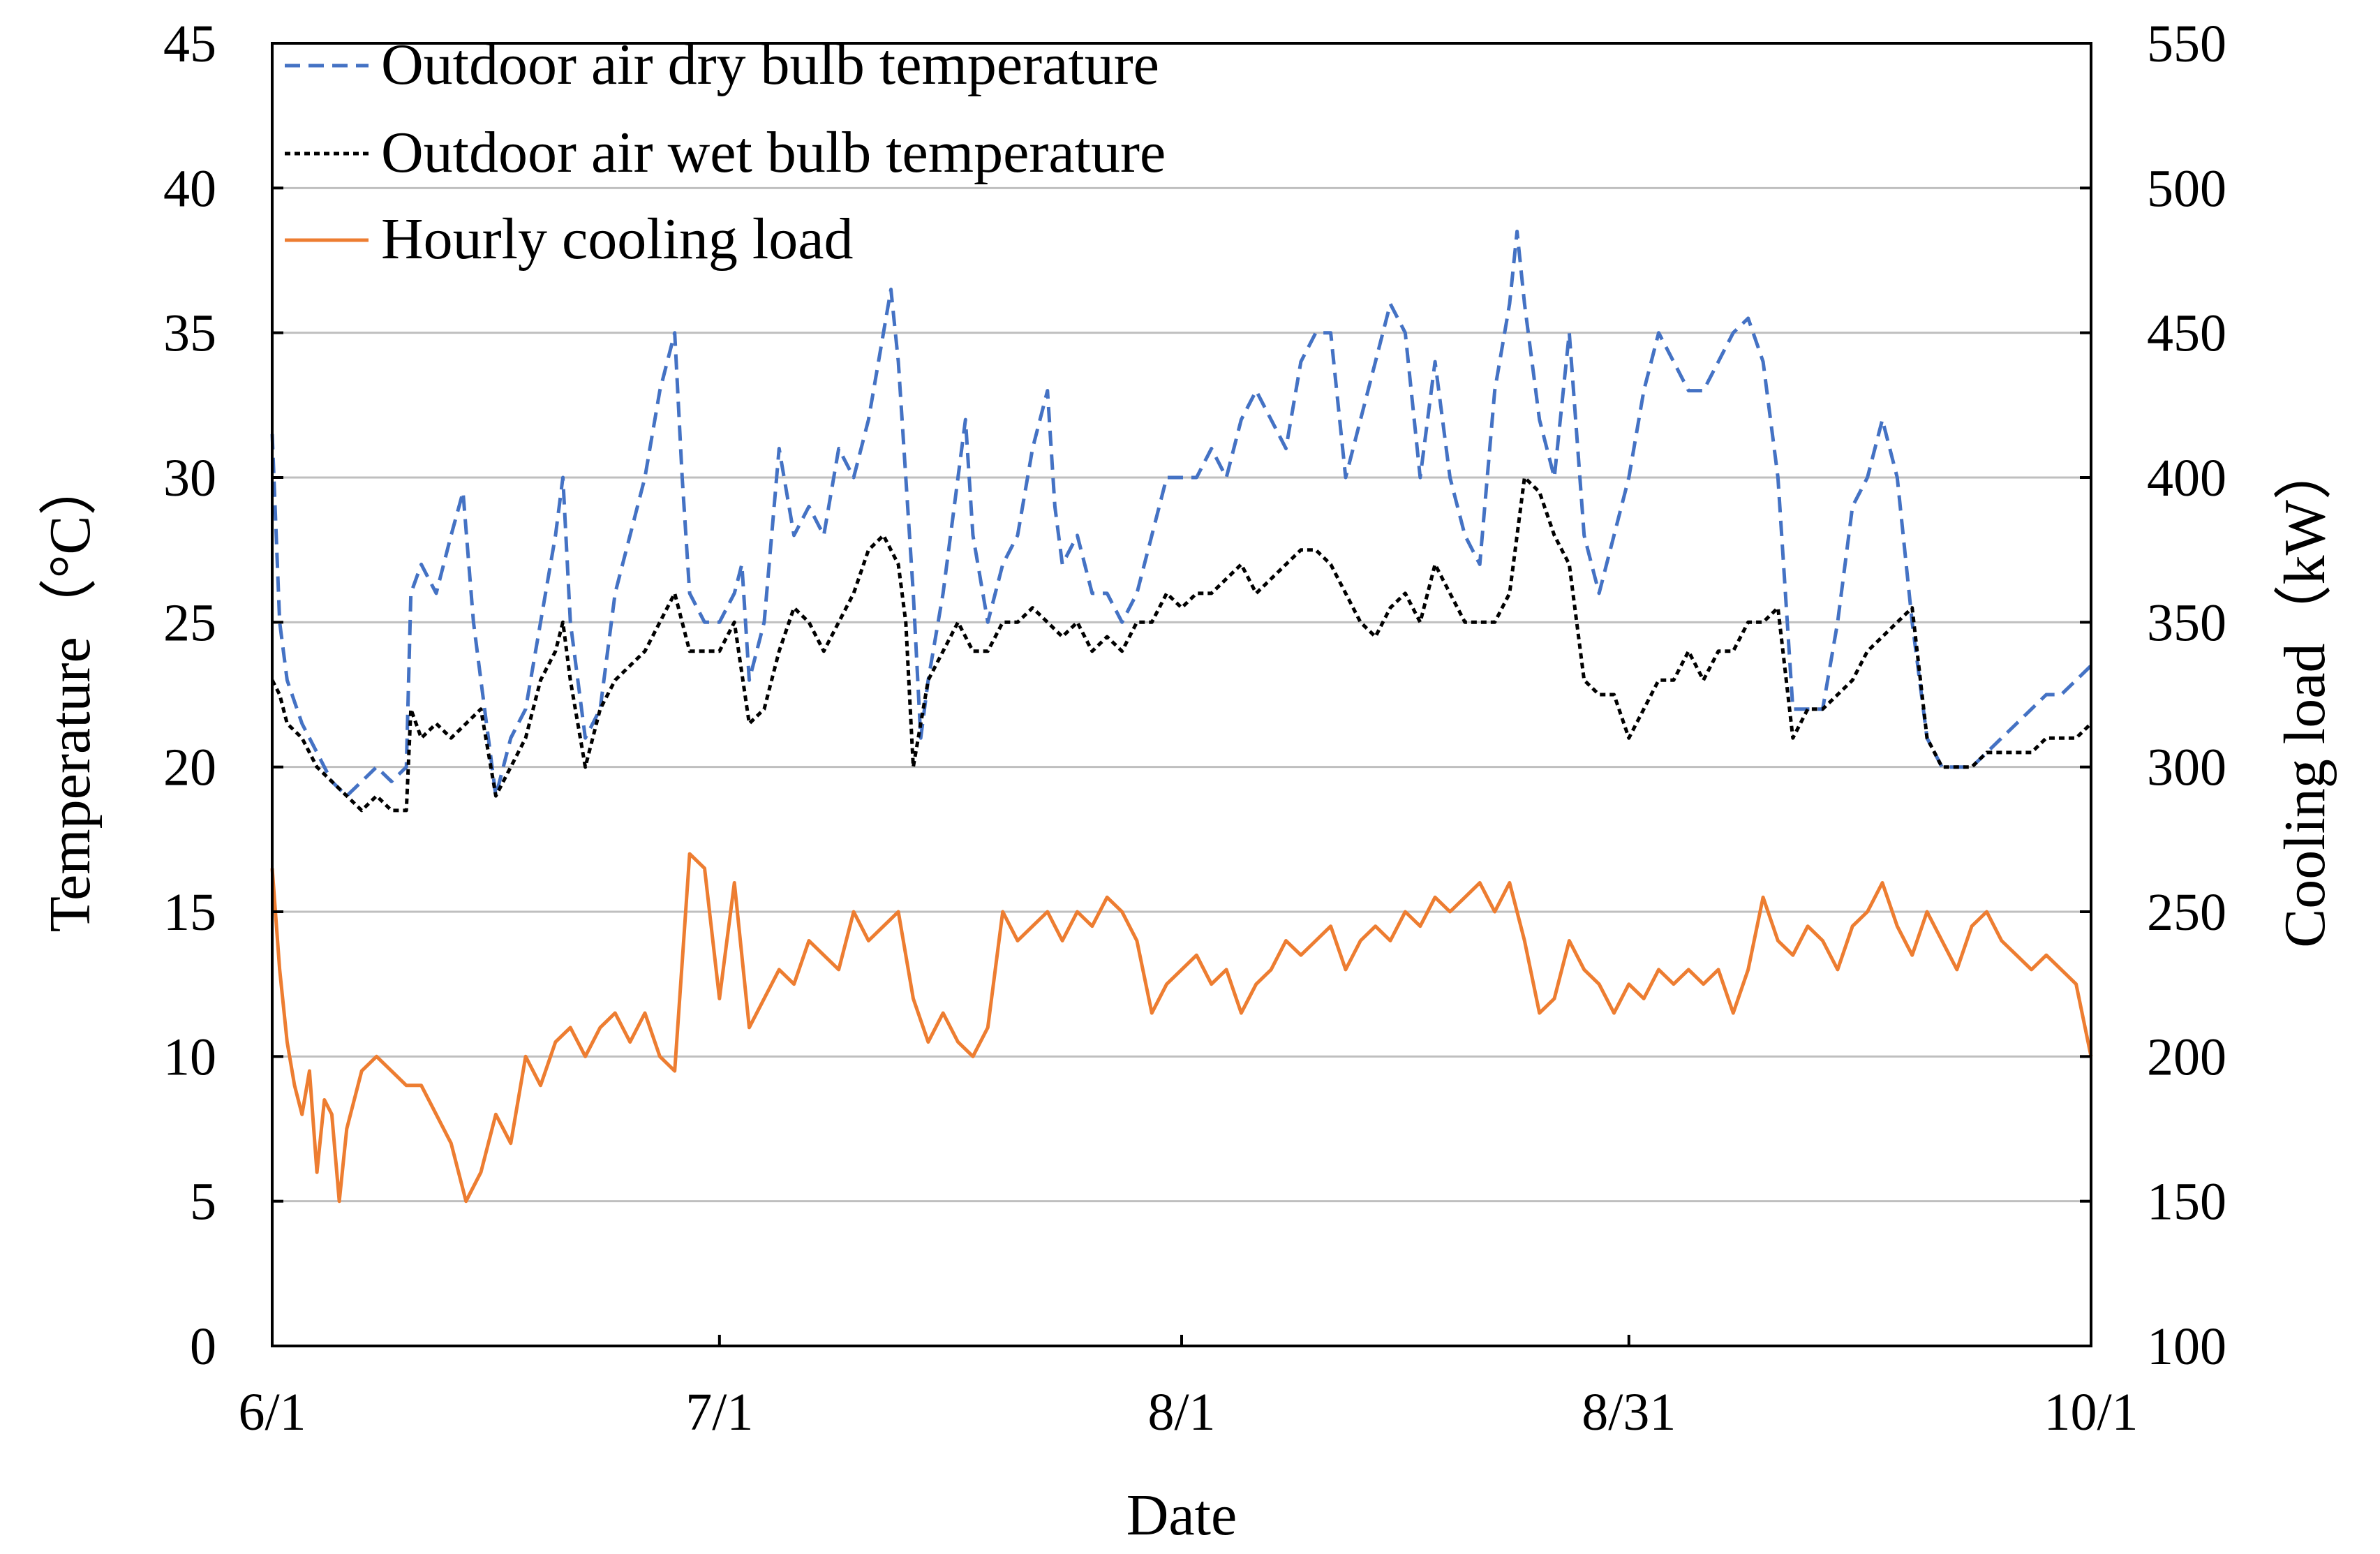 Image resolution: width=2380 pixels, height=1554 pixels. What do you see at coordinates (2187, 333) in the screenshot?
I see `y-right-tick-label: 450` at bounding box center [2187, 333].